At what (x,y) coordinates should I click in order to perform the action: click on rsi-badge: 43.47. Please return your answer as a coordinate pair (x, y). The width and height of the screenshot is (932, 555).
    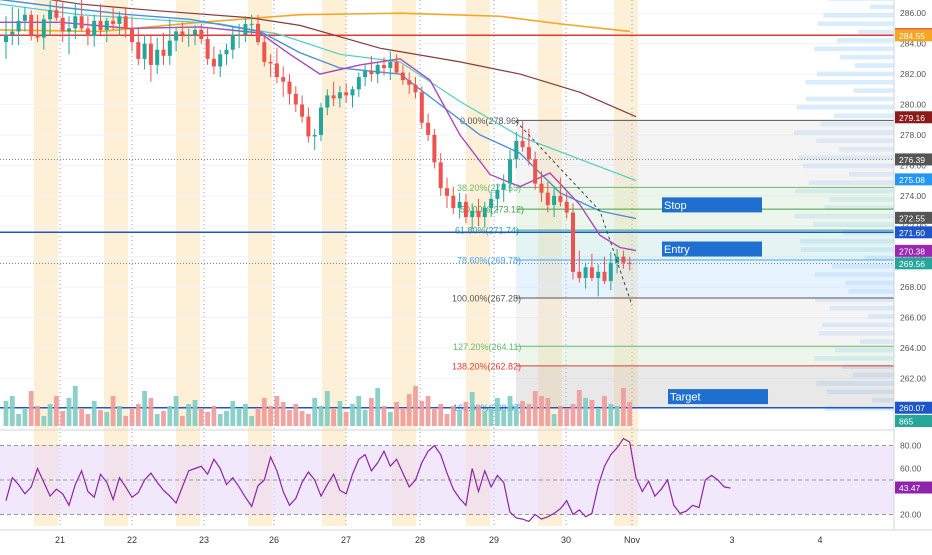
    Looking at the image, I should click on (913, 487).